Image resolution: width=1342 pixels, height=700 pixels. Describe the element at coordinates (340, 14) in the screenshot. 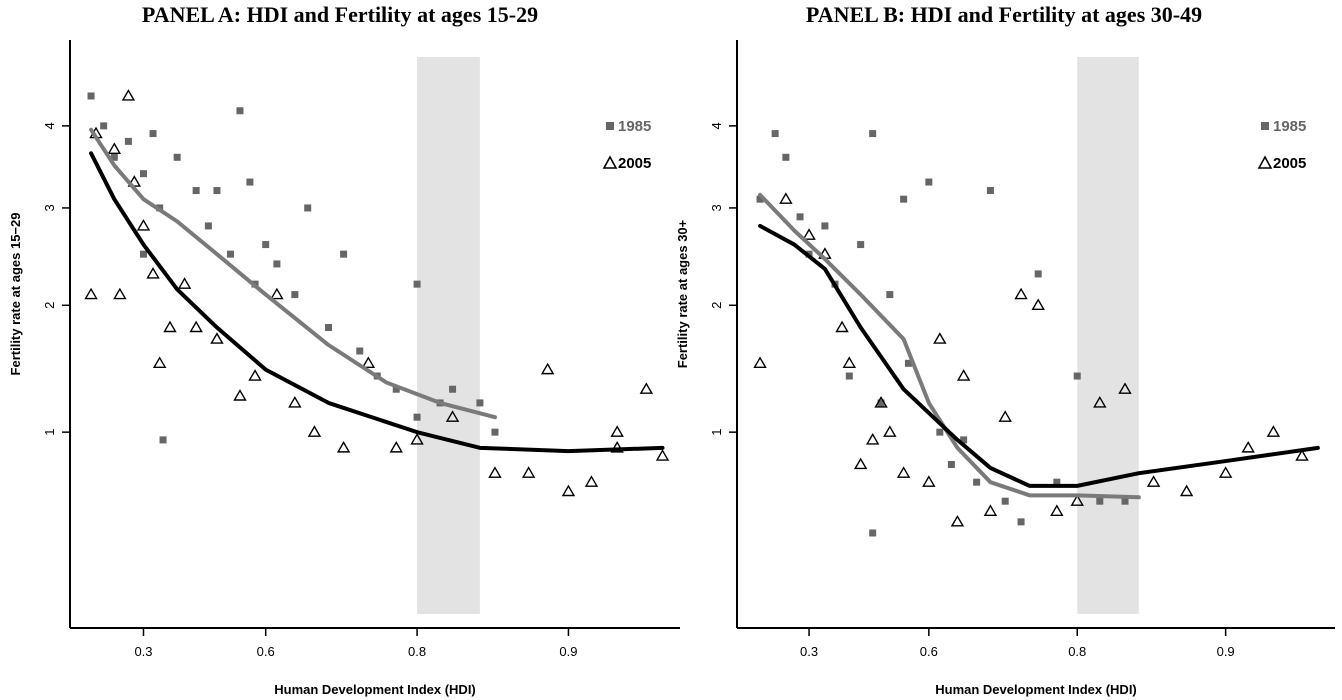

I see `chart-title: PANEL A: HDI and Fertility at ages 15-29` at that location.